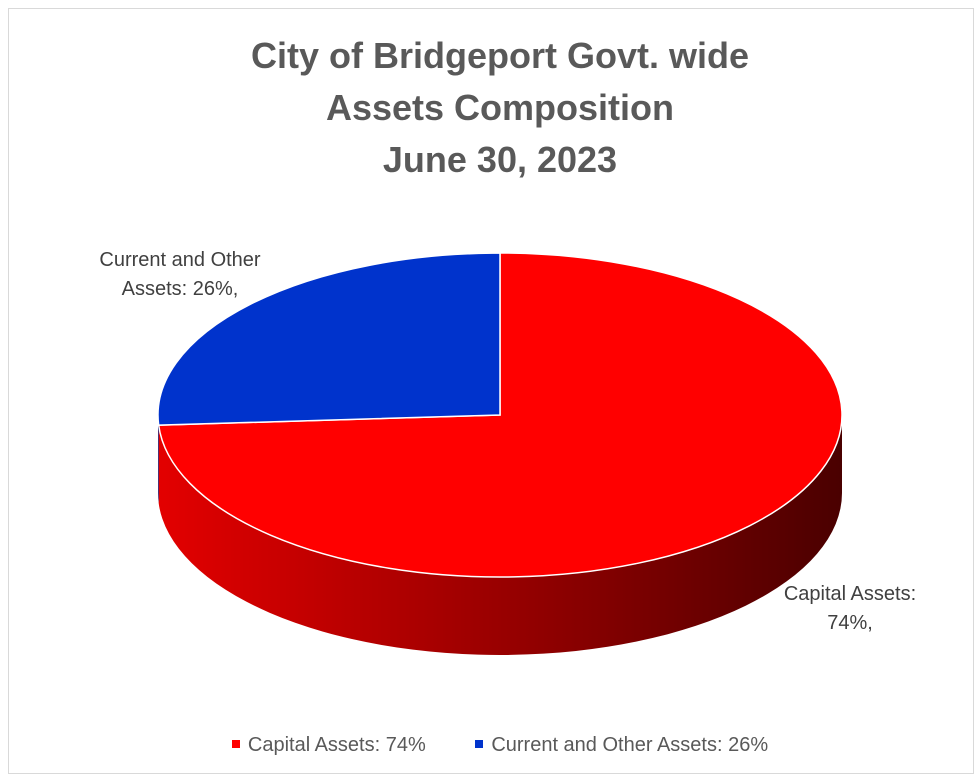 This screenshot has height=780, width=980. What do you see at coordinates (329, 339) in the screenshot?
I see `pie-slice-current-other-assets` at bounding box center [329, 339].